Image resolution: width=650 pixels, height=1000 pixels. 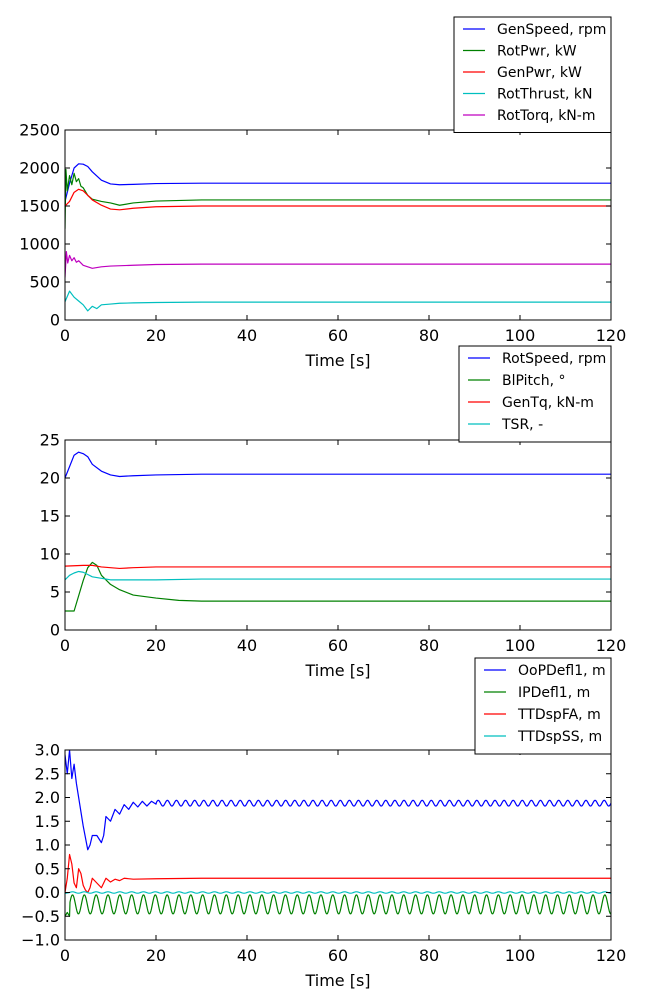 What do you see at coordinates (539, 73) in the screenshot?
I see `legend-label: GenPwr, kW` at bounding box center [539, 73].